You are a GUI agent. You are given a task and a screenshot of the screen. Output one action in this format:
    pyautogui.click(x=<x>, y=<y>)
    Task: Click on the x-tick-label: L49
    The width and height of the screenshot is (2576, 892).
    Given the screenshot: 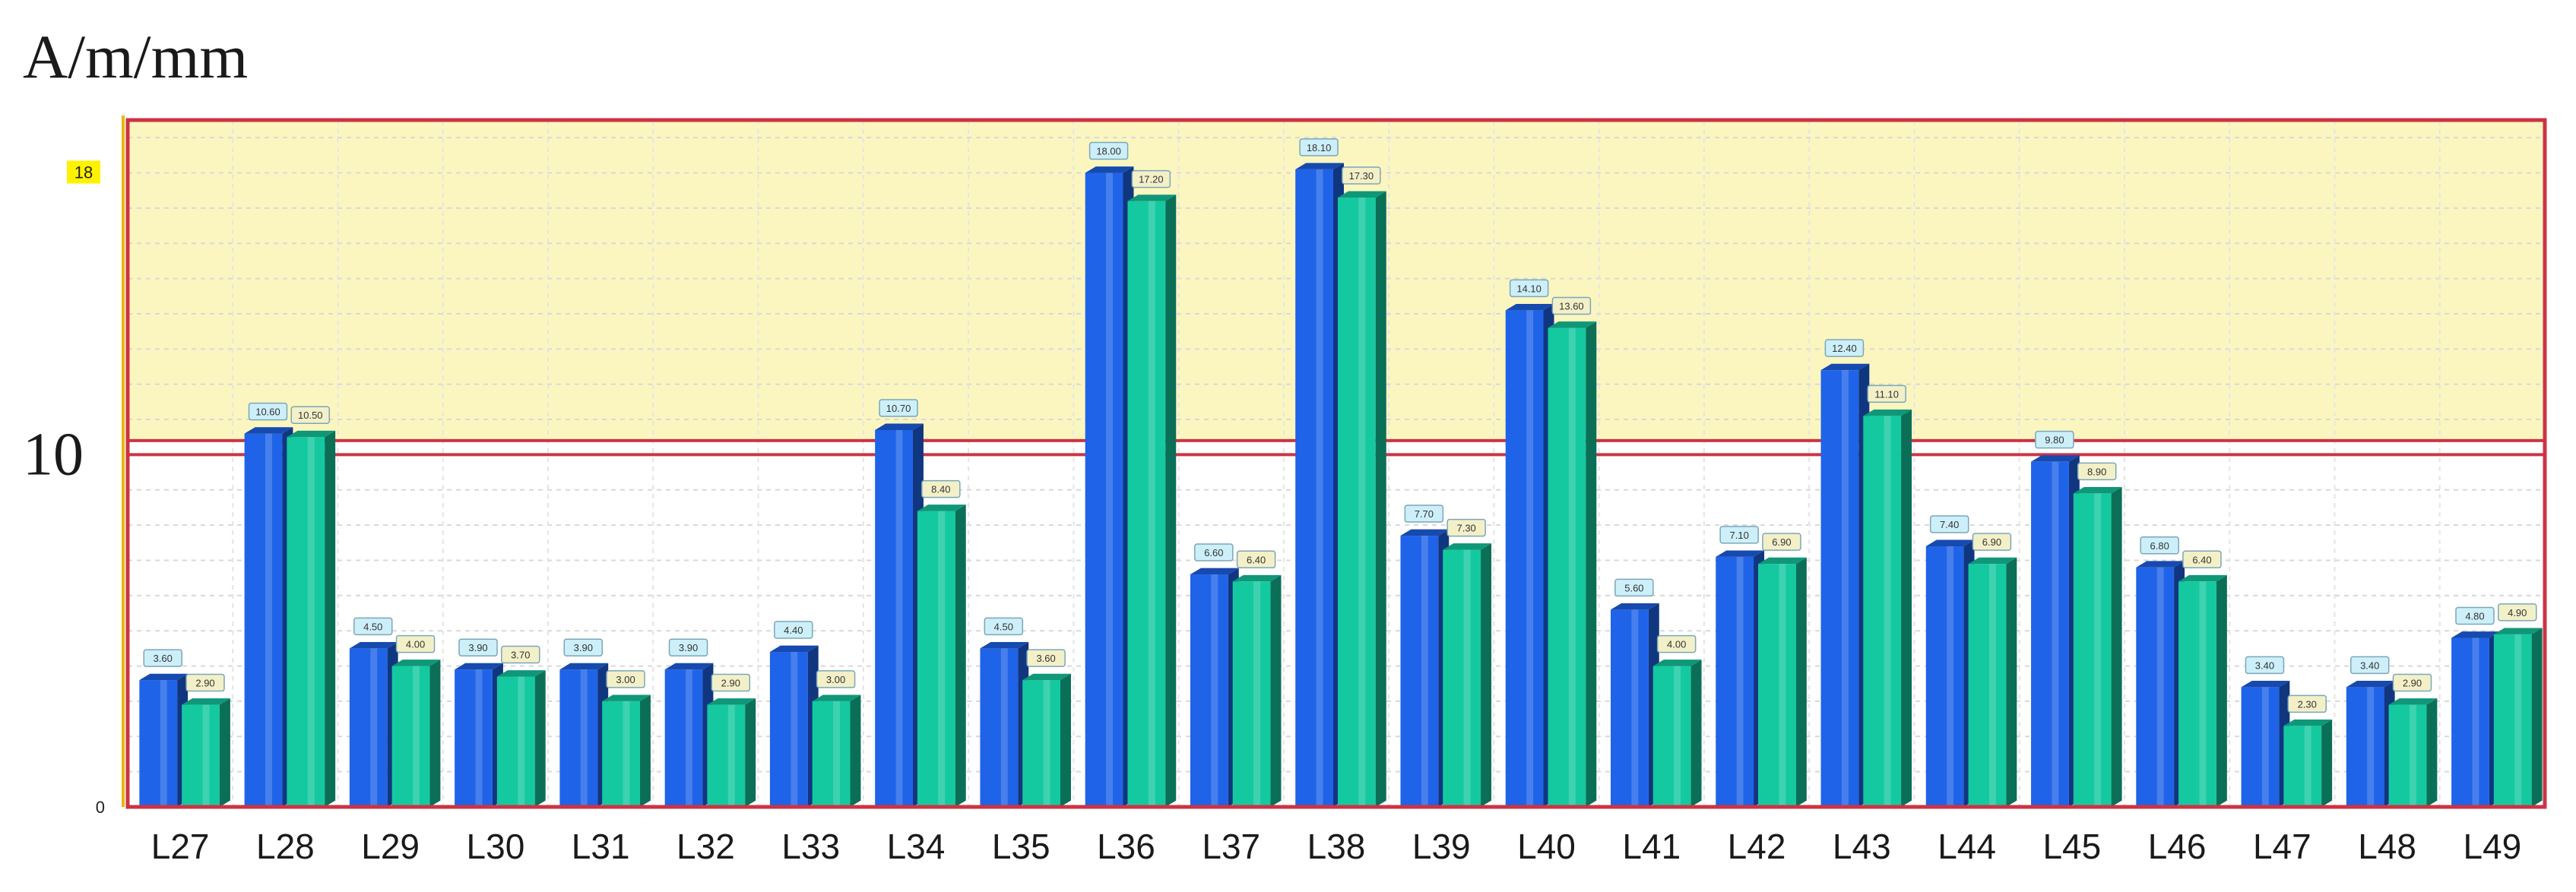 What is the action you would take?
    pyautogui.click(x=2492, y=846)
    